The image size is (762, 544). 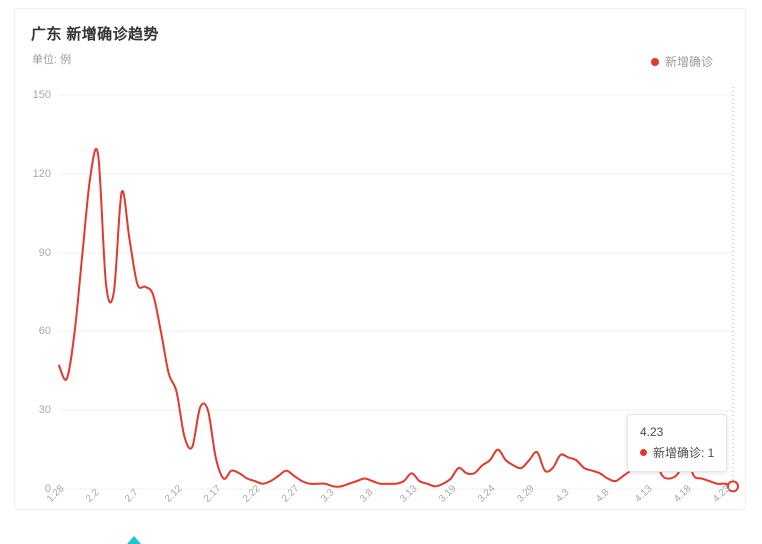 I want to click on tooltip-series-value: 新增确诊: 1, so click(x=684, y=452).